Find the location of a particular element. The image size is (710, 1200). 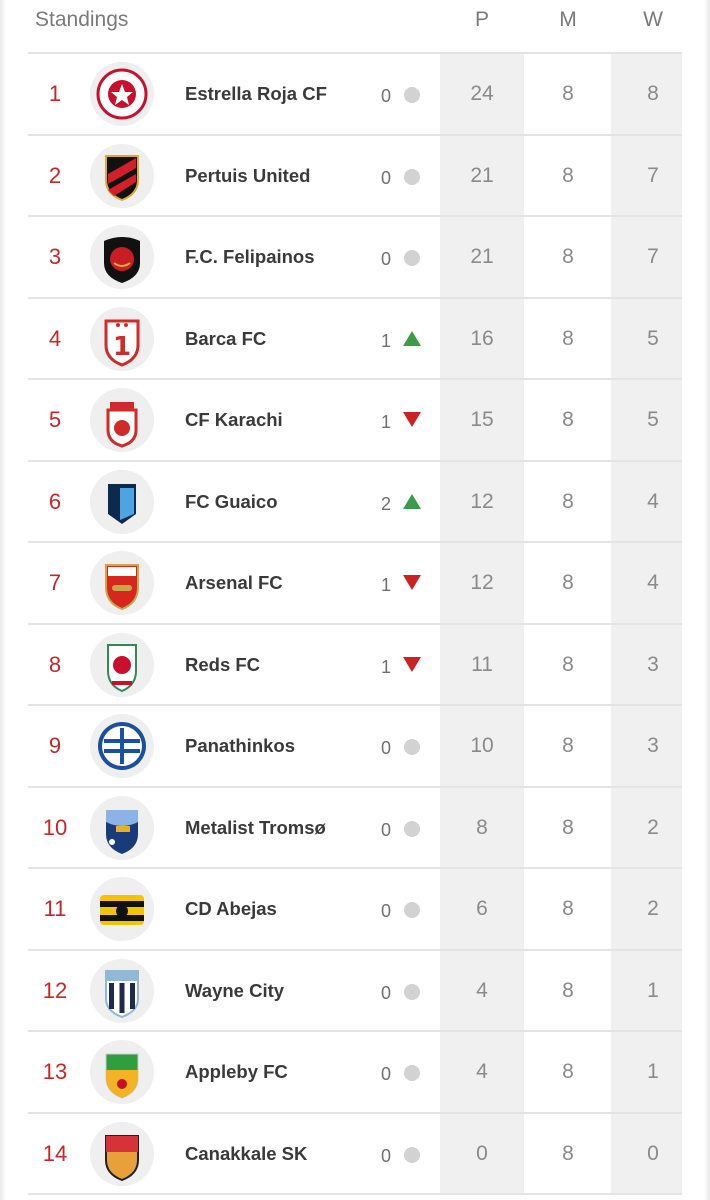

team-name: FC Guaico is located at coordinates (231, 501).